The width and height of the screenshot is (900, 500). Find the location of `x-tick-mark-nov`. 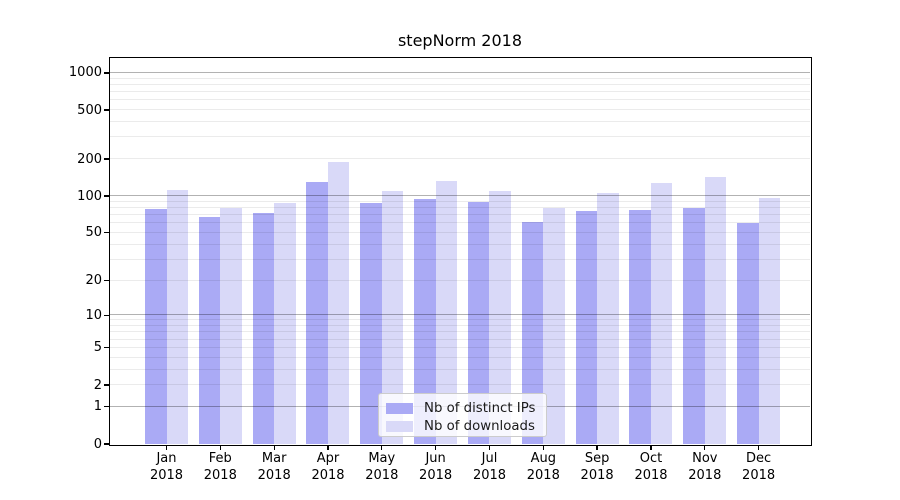

x-tick-mark-nov is located at coordinates (705, 447).